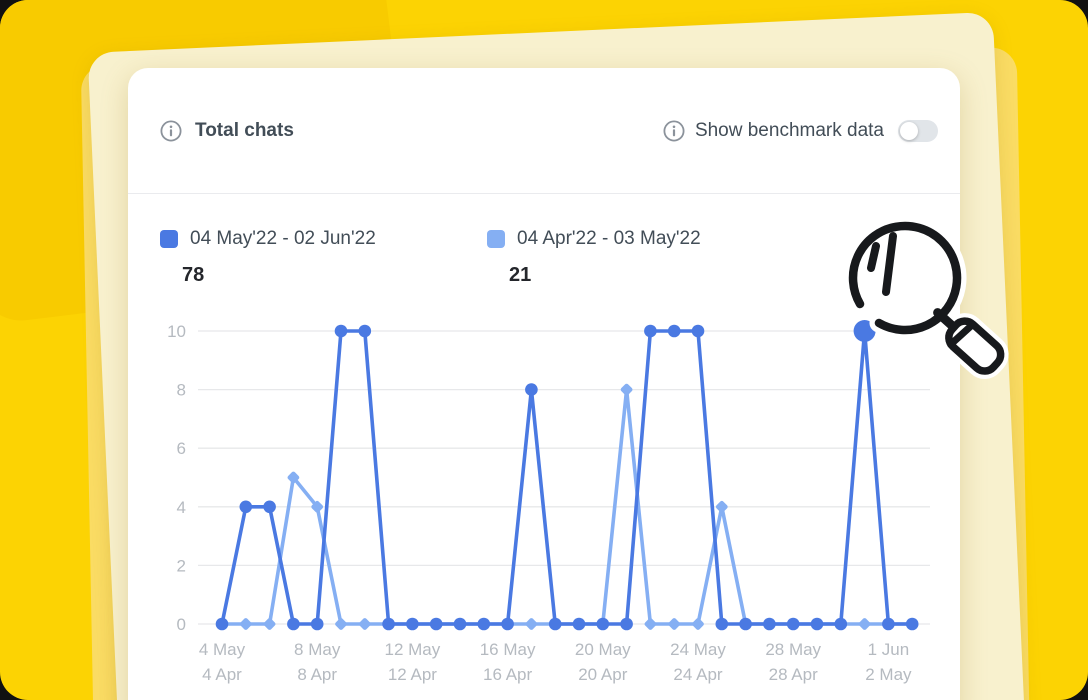 The width and height of the screenshot is (1088, 700). Describe the element at coordinates (193, 275) in the screenshot. I see `legend-total-current: 78` at that location.